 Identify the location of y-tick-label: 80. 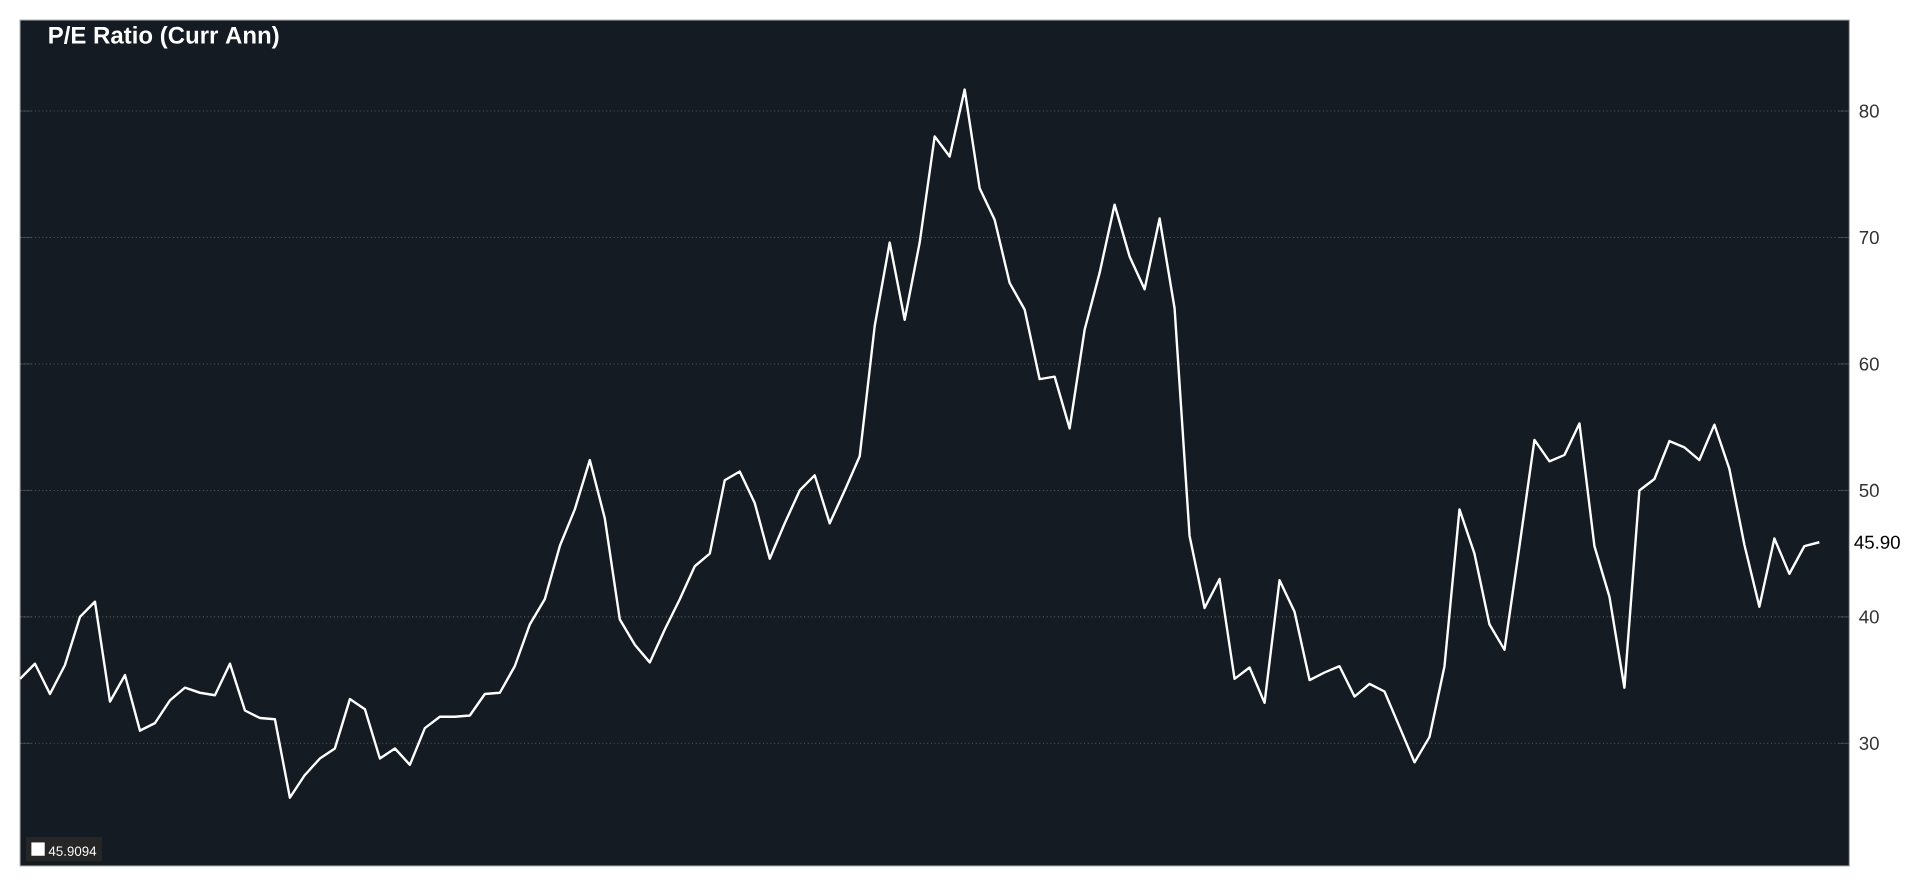
(1869, 111).